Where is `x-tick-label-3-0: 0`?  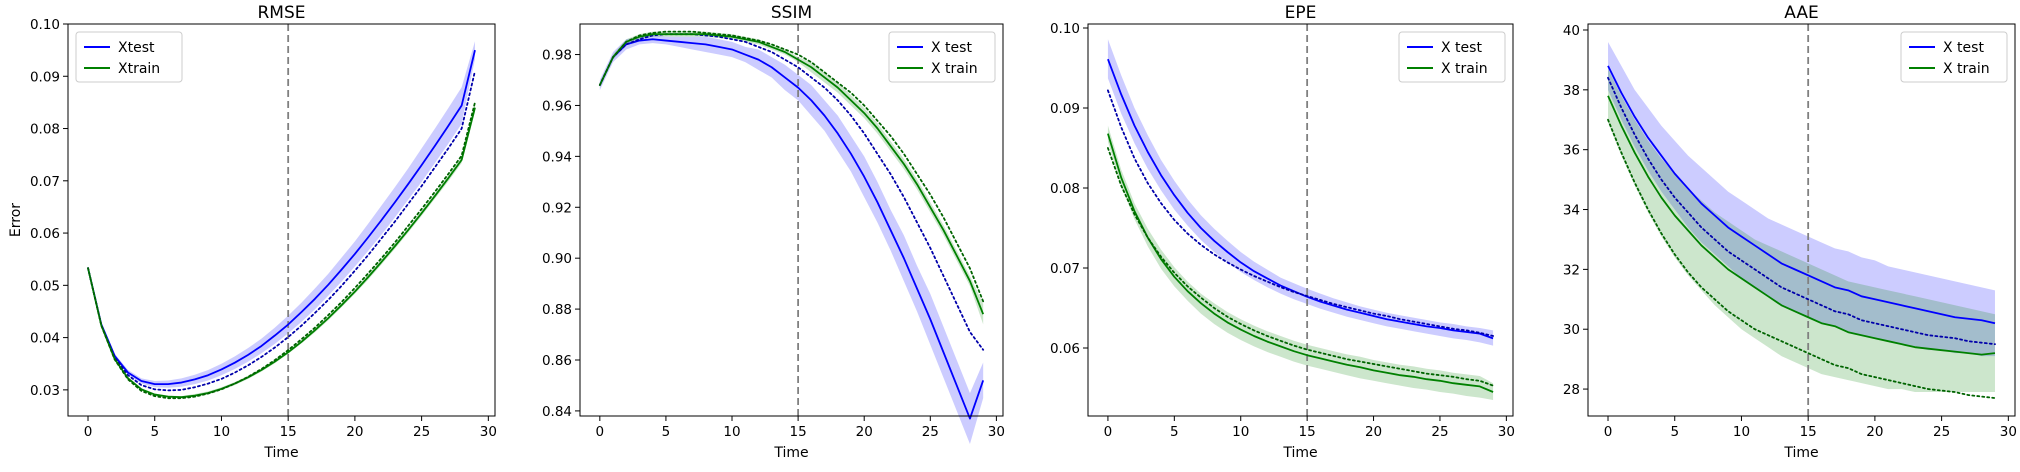 x-tick-label-3-0: 0 is located at coordinates (1608, 432).